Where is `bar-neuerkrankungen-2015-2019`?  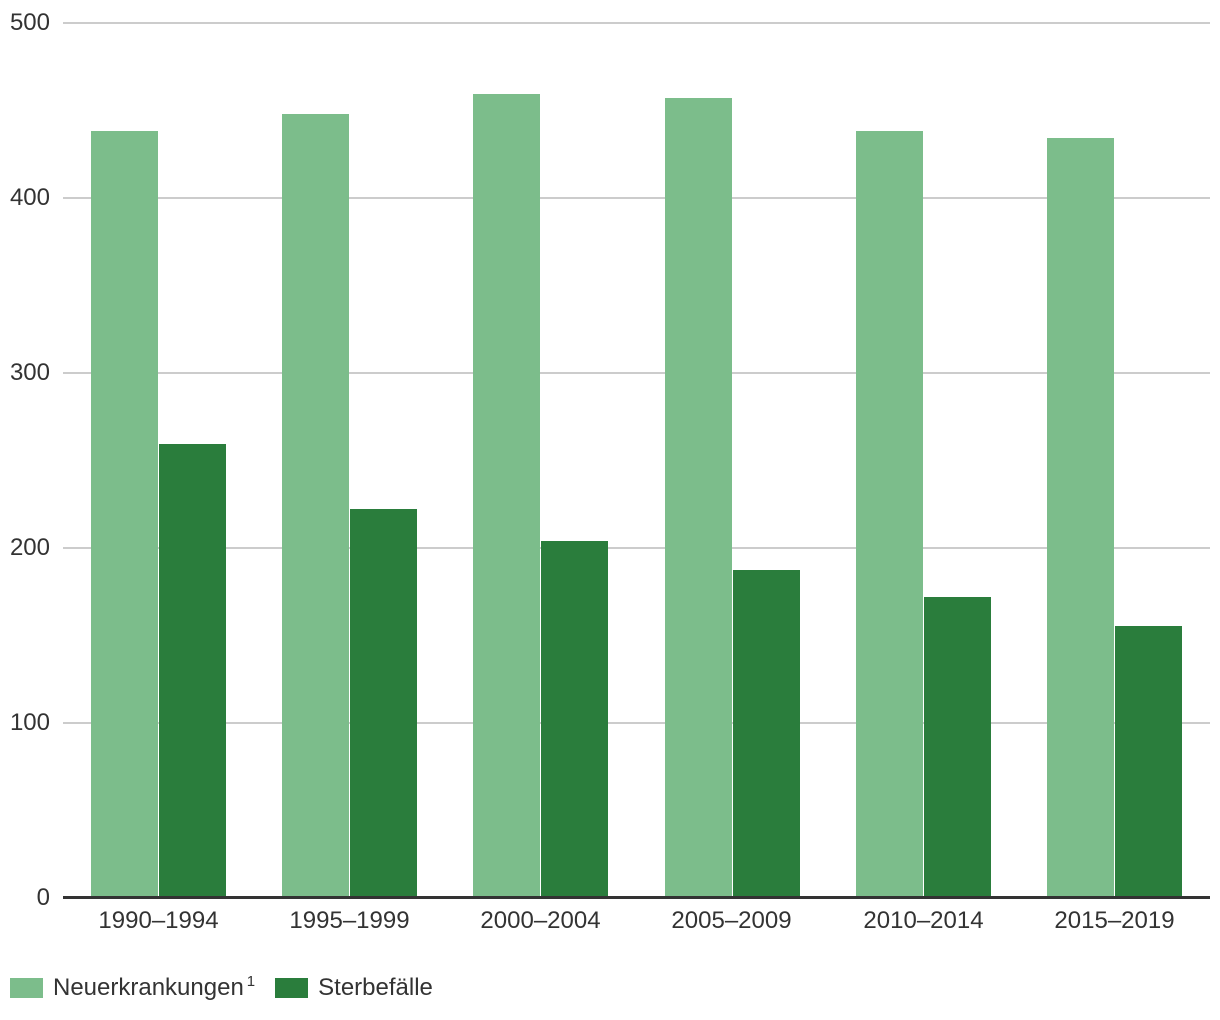 bar-neuerkrankungen-2015-2019 is located at coordinates (1080, 517).